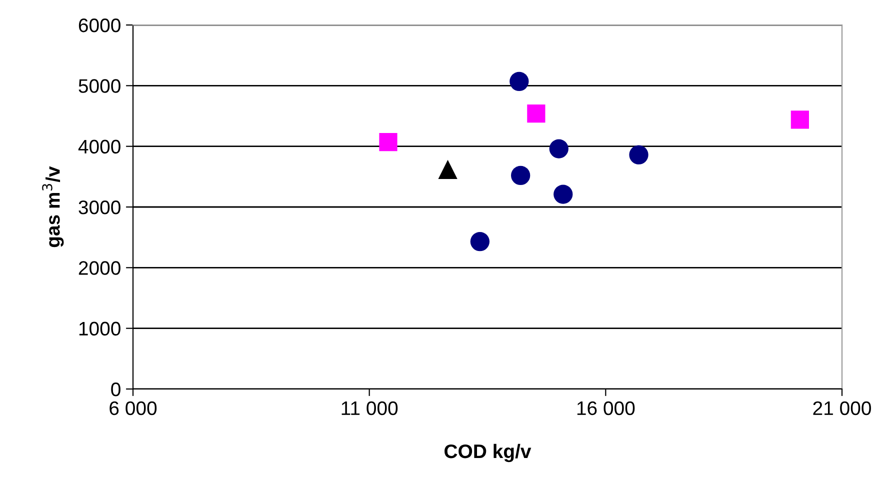 The height and width of the screenshot is (484, 885). I want to click on x-tick-label: 6 000, so click(133, 408).